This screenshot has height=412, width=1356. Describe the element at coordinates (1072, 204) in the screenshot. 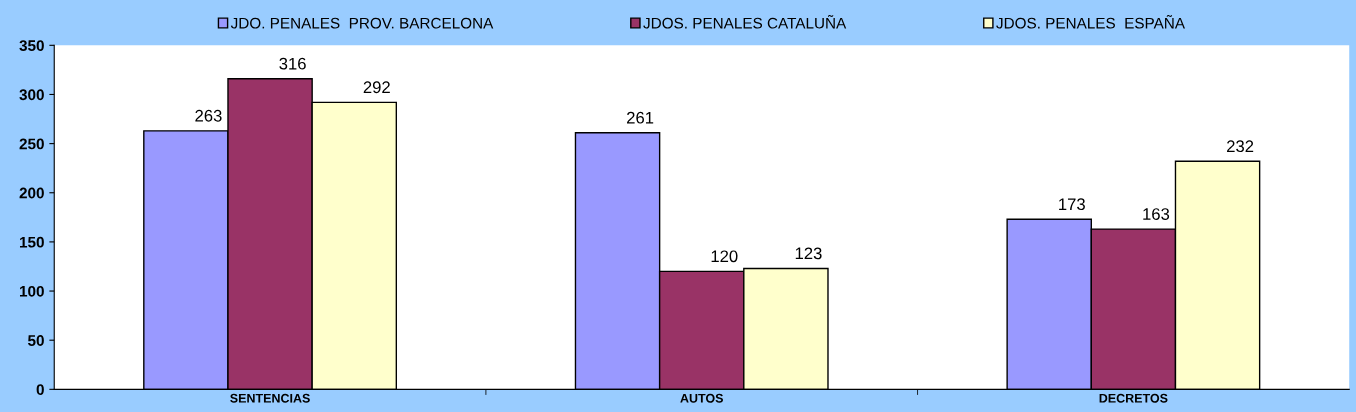

I see `data-label: 173` at that location.